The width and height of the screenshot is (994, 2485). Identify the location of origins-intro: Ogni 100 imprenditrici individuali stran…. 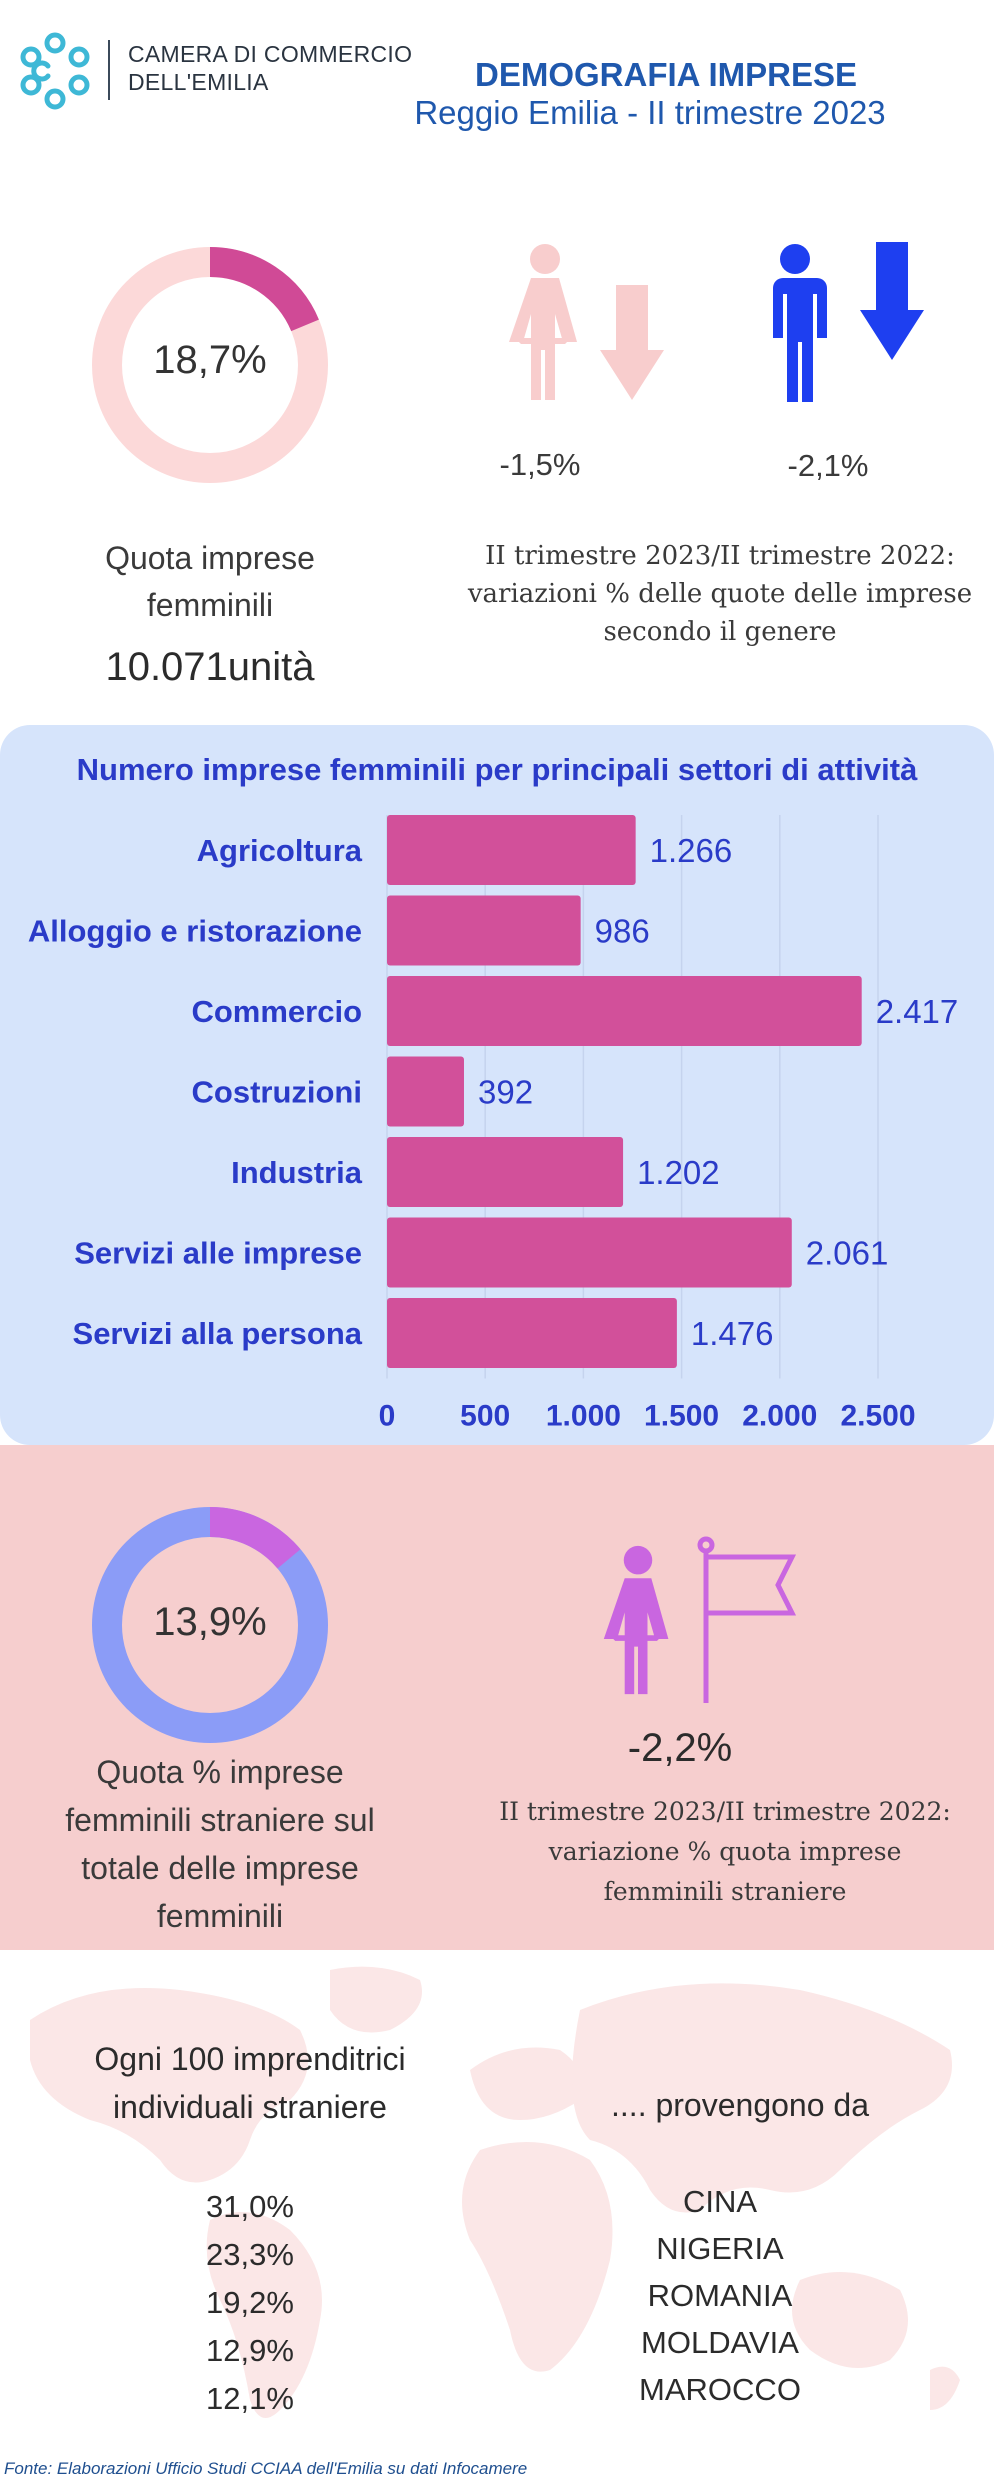
(250, 2083).